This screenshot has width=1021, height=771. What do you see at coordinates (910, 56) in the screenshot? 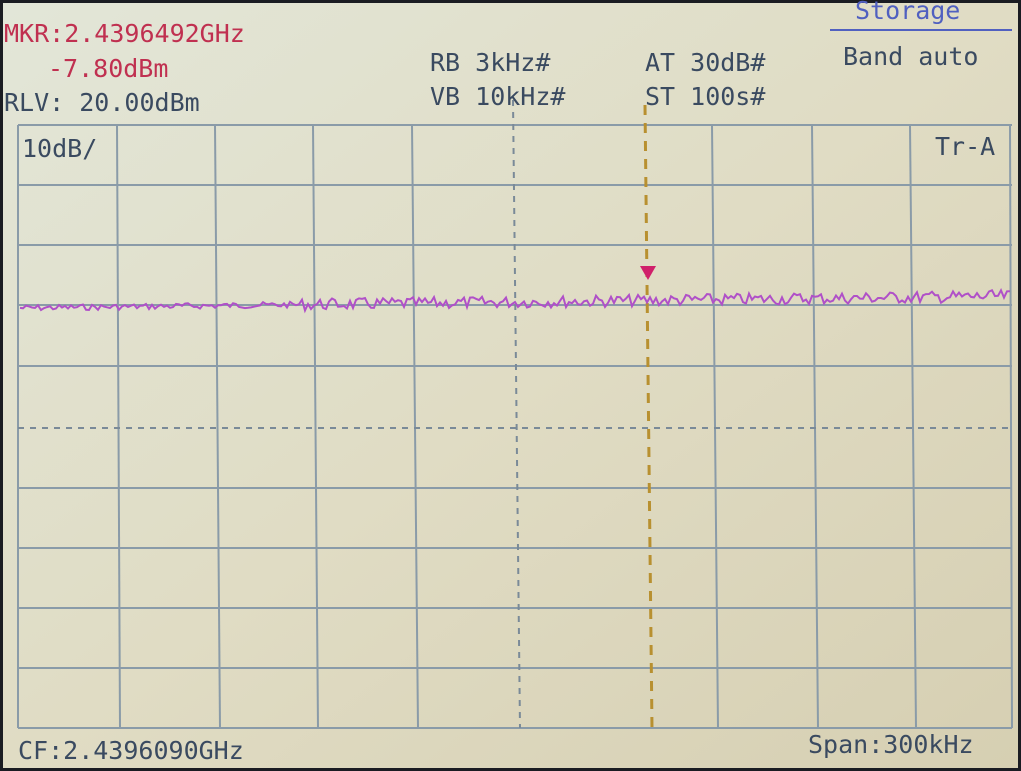
I see `band: Band auto` at bounding box center [910, 56].